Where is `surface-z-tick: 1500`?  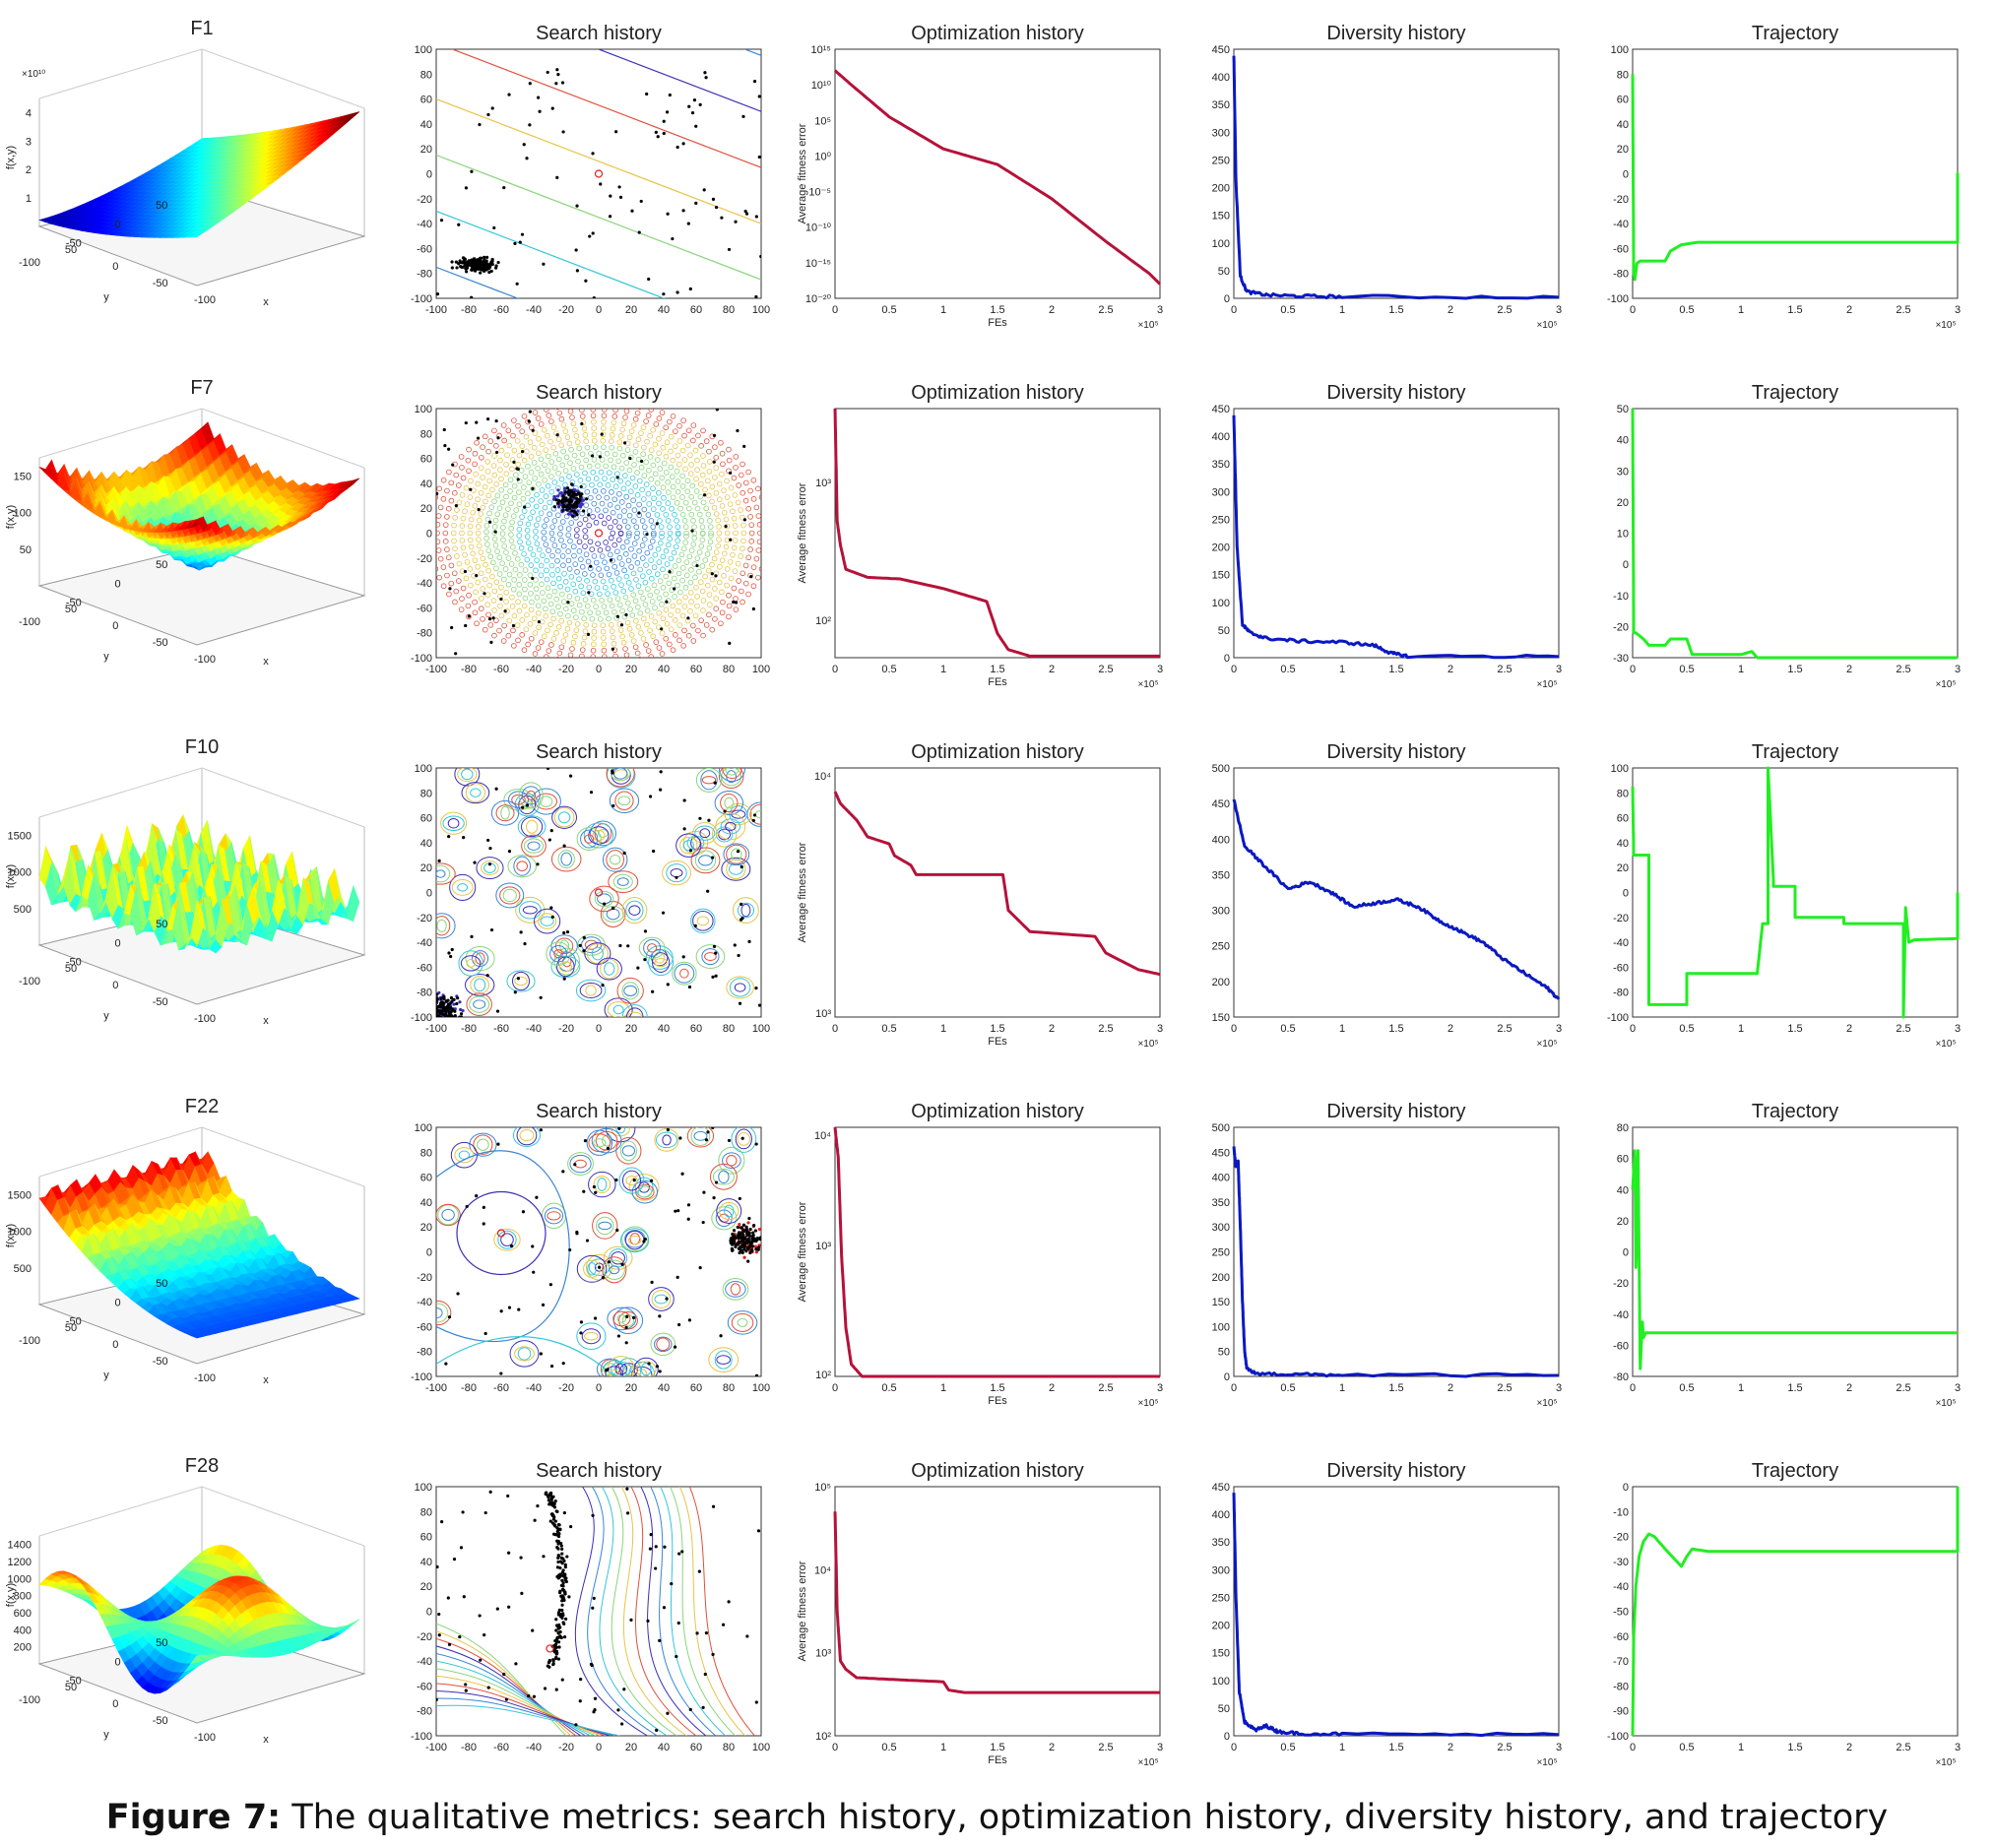 surface-z-tick: 1500 is located at coordinates (20, 837).